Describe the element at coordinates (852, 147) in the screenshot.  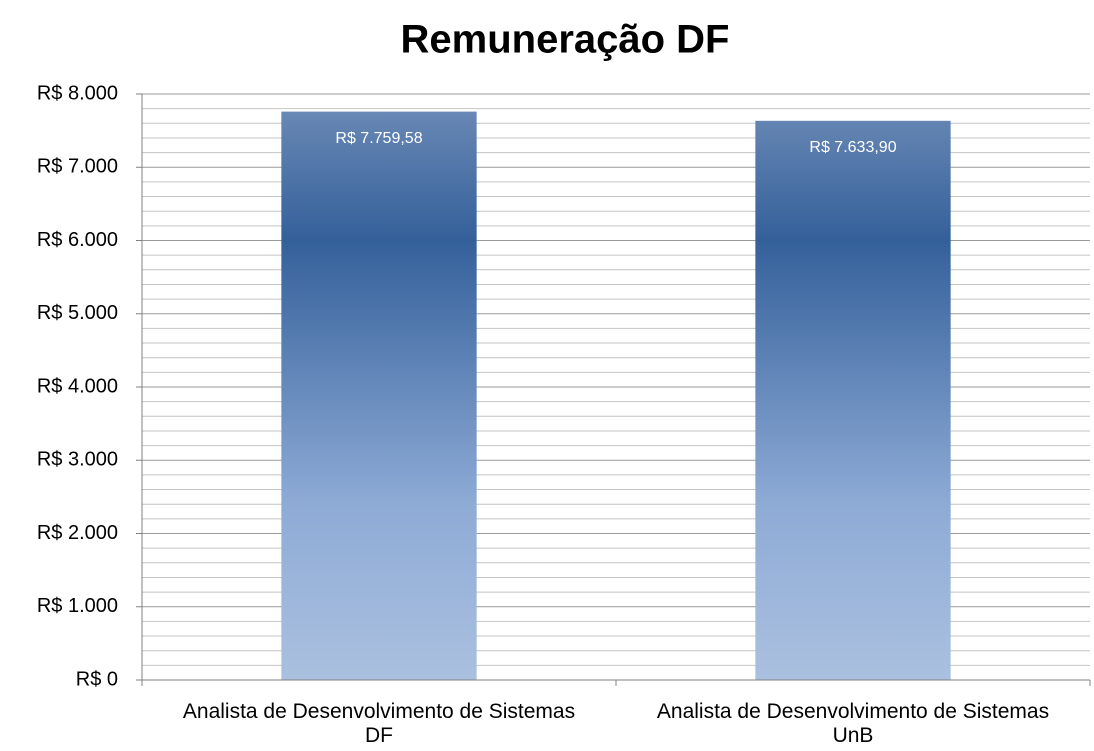
I see `value-label: R$ 7.633,90` at that location.